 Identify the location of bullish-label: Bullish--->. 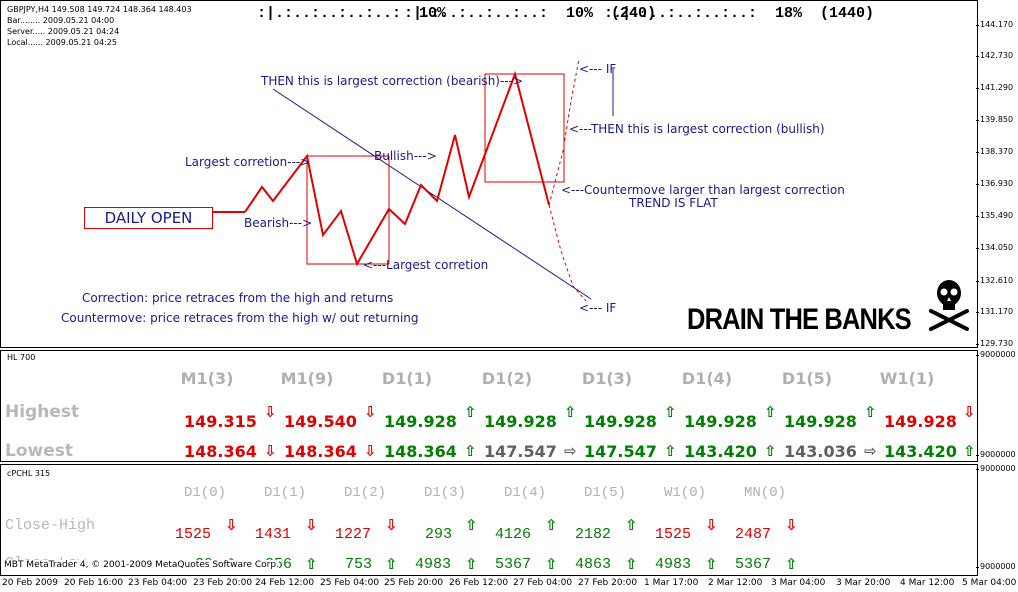
(405, 156).